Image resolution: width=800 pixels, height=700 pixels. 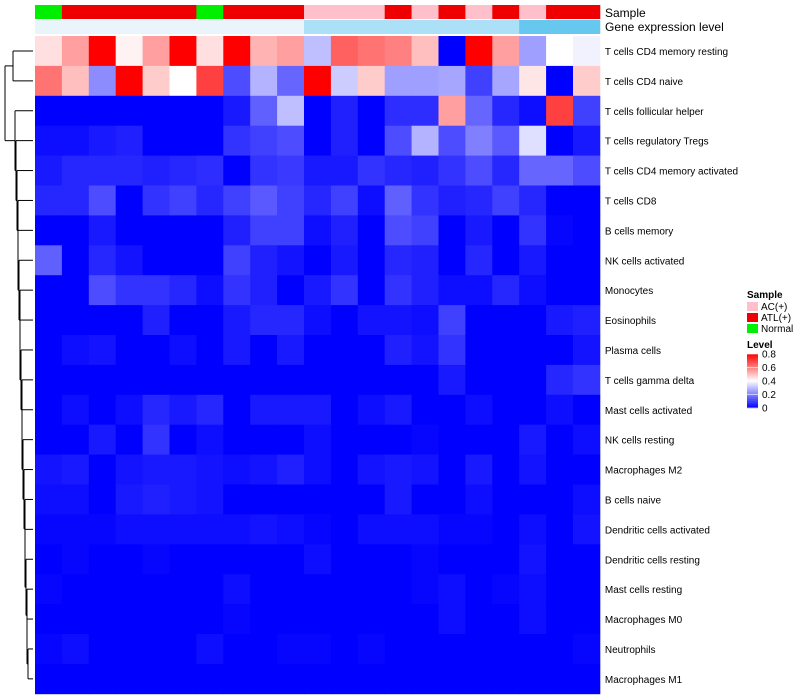 I want to click on row-label: Plasma cells, so click(x=633, y=351).